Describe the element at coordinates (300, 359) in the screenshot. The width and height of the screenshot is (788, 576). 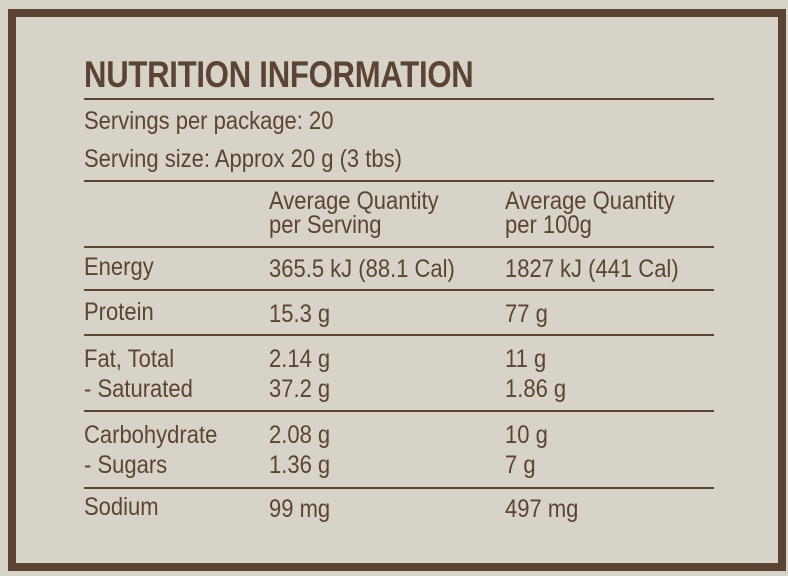
I see `per-serving-value: 2.14 g` at that location.